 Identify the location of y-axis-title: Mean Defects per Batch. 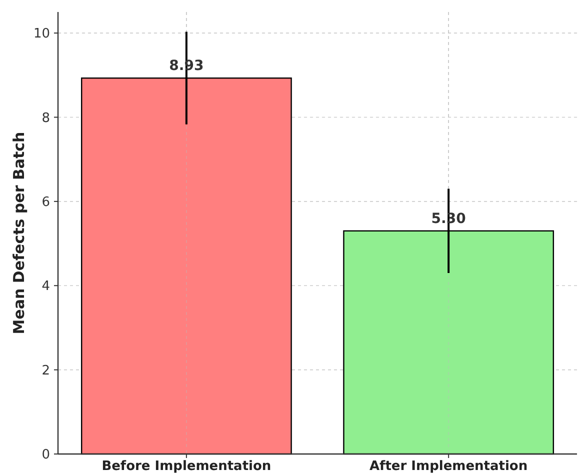
(19, 233).